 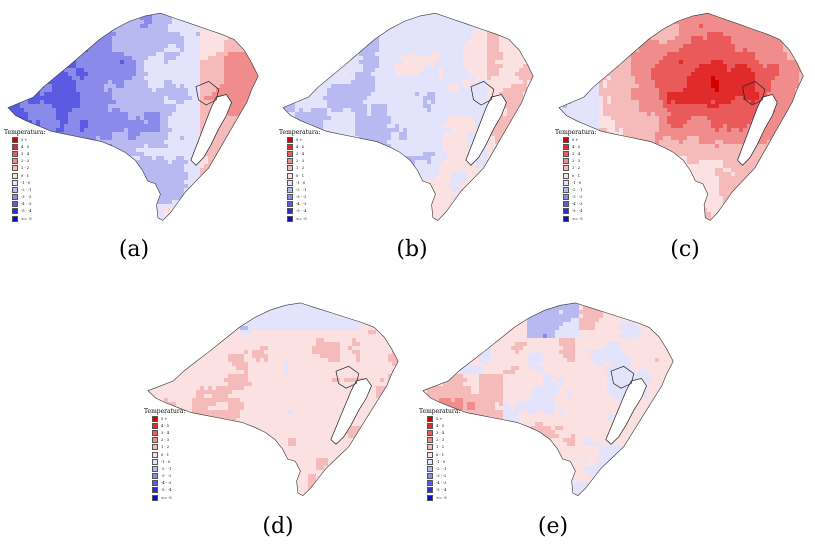 I want to click on legend-label: 4 · 5, so click(x=165, y=426).